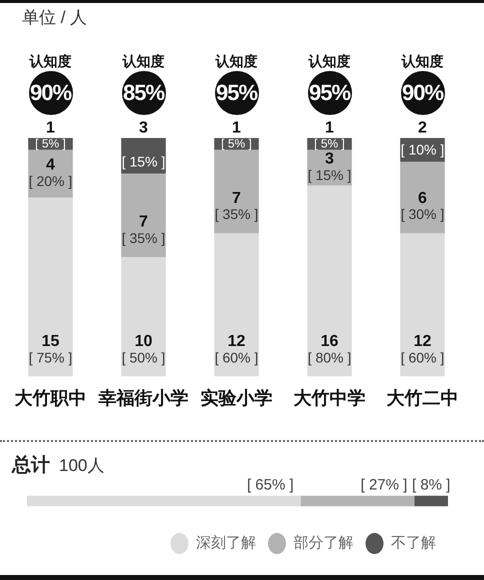 This screenshot has height=580, width=484. Describe the element at coordinates (270, 485) in the screenshot. I see `data-label: [ 65% ]` at that location.